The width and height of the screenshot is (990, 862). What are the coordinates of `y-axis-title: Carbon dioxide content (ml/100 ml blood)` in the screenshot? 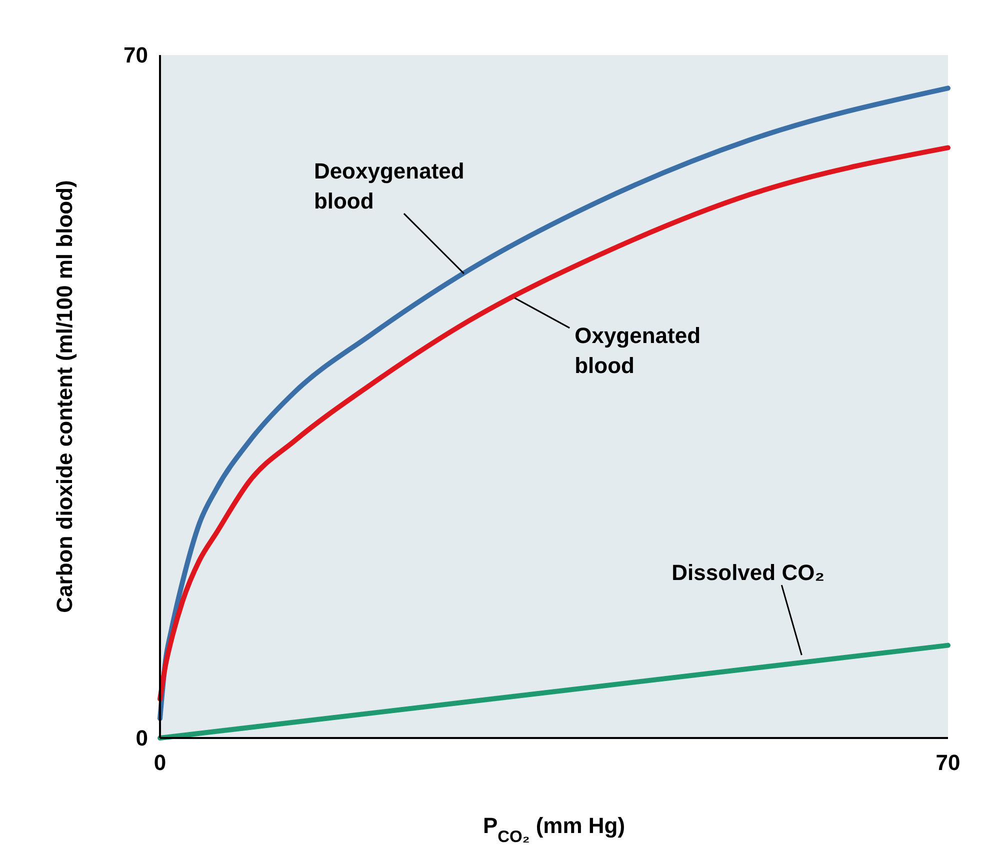 It's located at (64, 396).